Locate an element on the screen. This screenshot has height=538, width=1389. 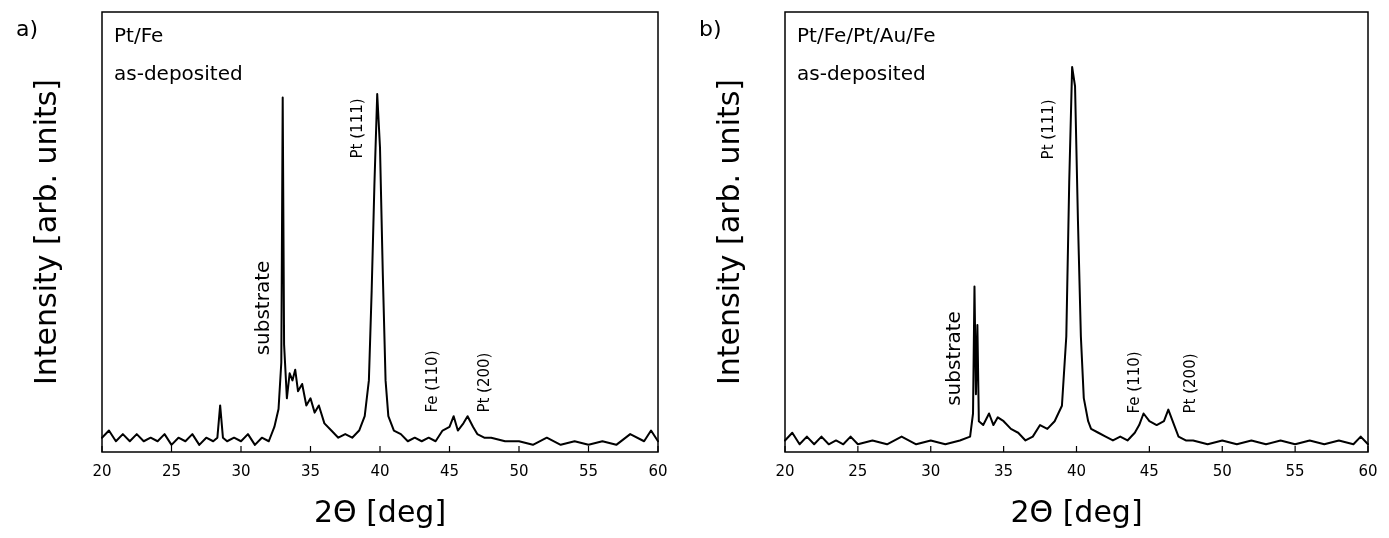
annotation: as-deposited is located at coordinates (861, 73).